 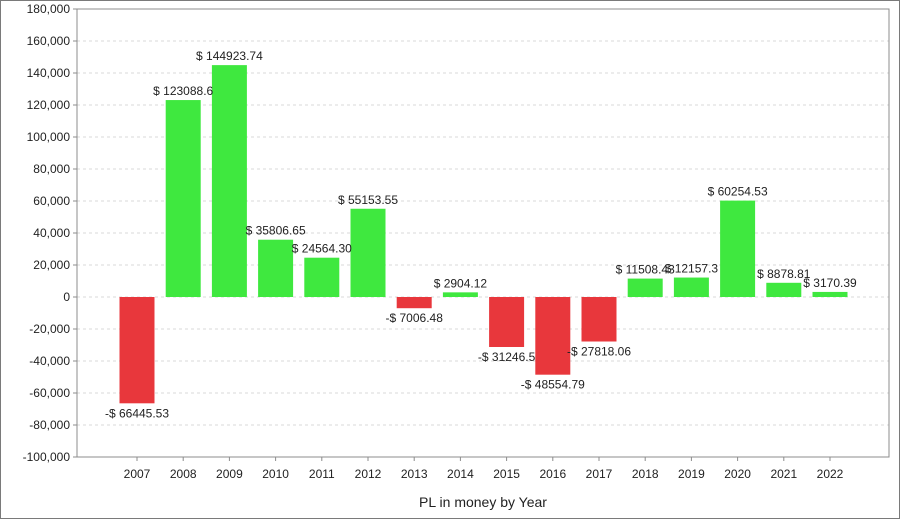 What do you see at coordinates (51, 265) in the screenshot?
I see `y-tick-label: 20,000` at bounding box center [51, 265].